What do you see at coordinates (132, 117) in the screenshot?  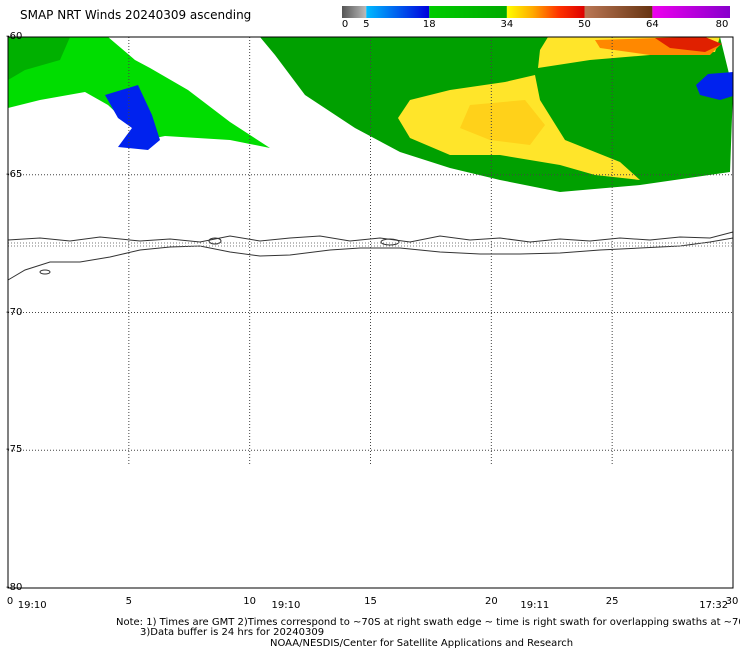 I see `wind-region-blue-left` at bounding box center [132, 117].